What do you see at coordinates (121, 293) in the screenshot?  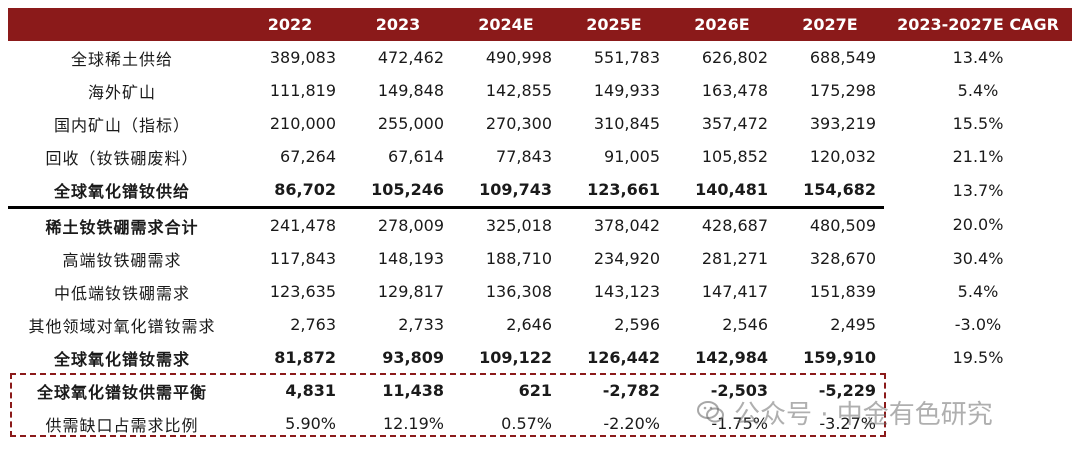 I see `row-label: 中低端钕铁硼需求` at bounding box center [121, 293].